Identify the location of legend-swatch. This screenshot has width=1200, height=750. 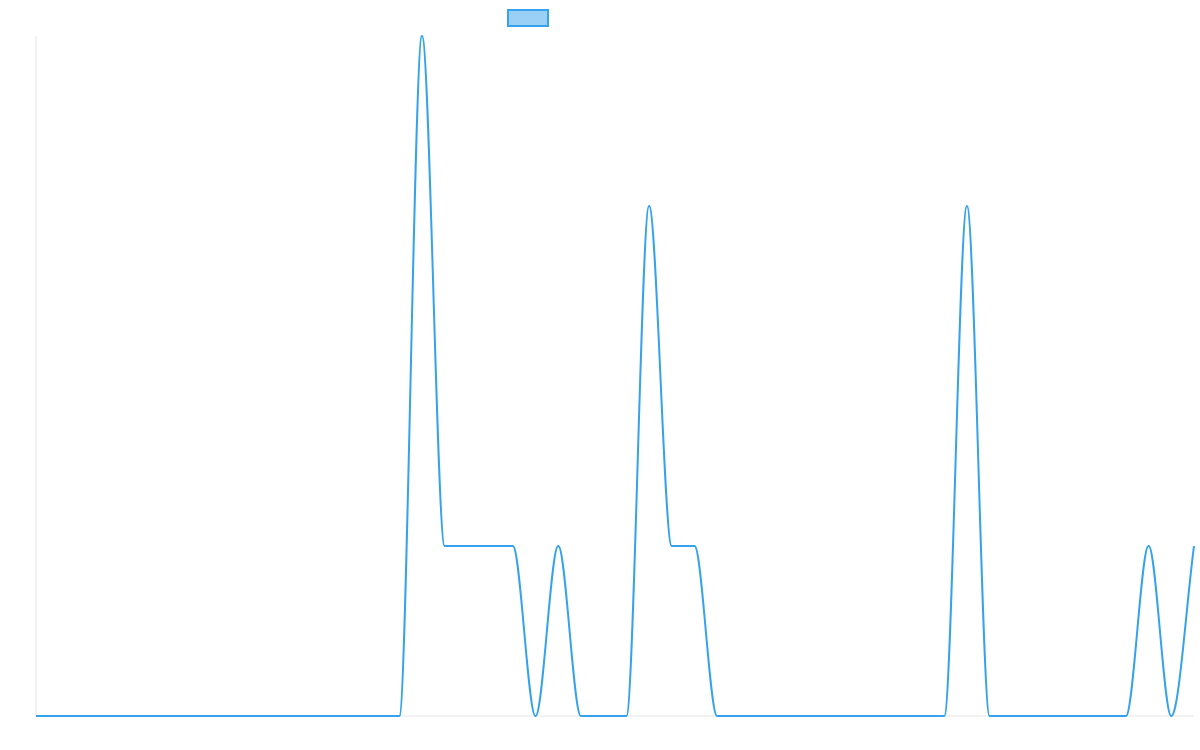
(528, 18).